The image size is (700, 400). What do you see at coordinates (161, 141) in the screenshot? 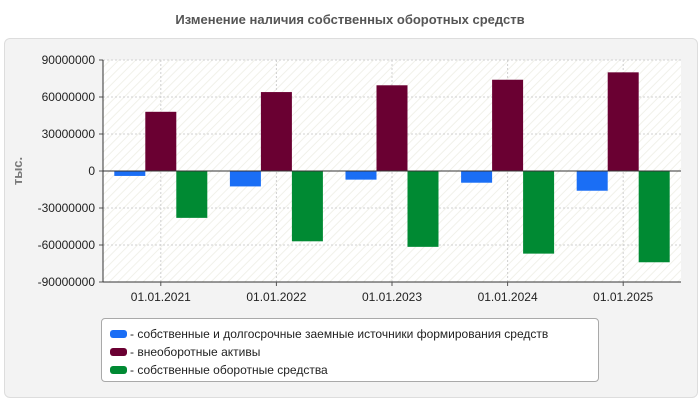
I see `bar-series-1-01.01.2021` at bounding box center [161, 141].